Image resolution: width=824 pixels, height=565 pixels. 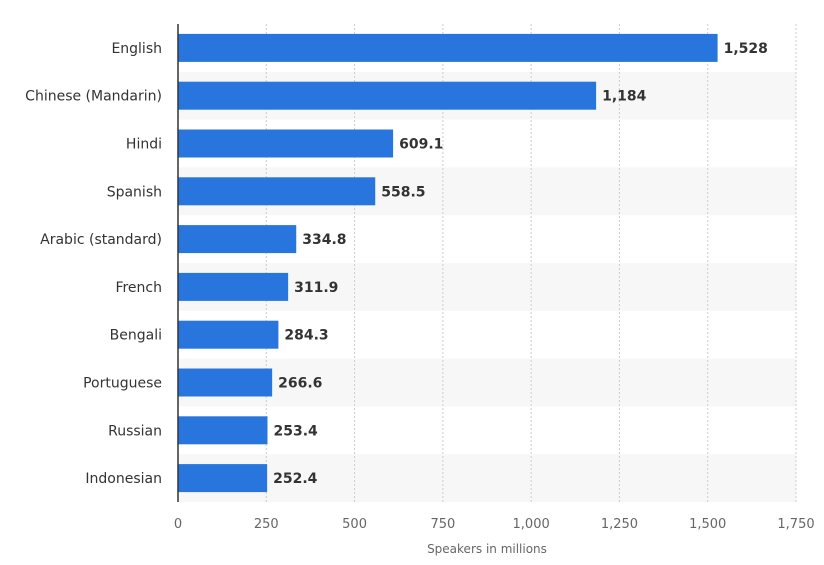 I want to click on value-label: 266.6, so click(x=300, y=384).